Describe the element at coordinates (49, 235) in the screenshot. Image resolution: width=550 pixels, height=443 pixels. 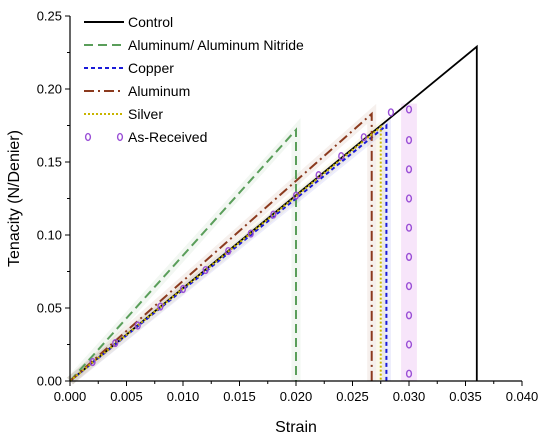
I see `y-tick-label: 0.10` at that location.